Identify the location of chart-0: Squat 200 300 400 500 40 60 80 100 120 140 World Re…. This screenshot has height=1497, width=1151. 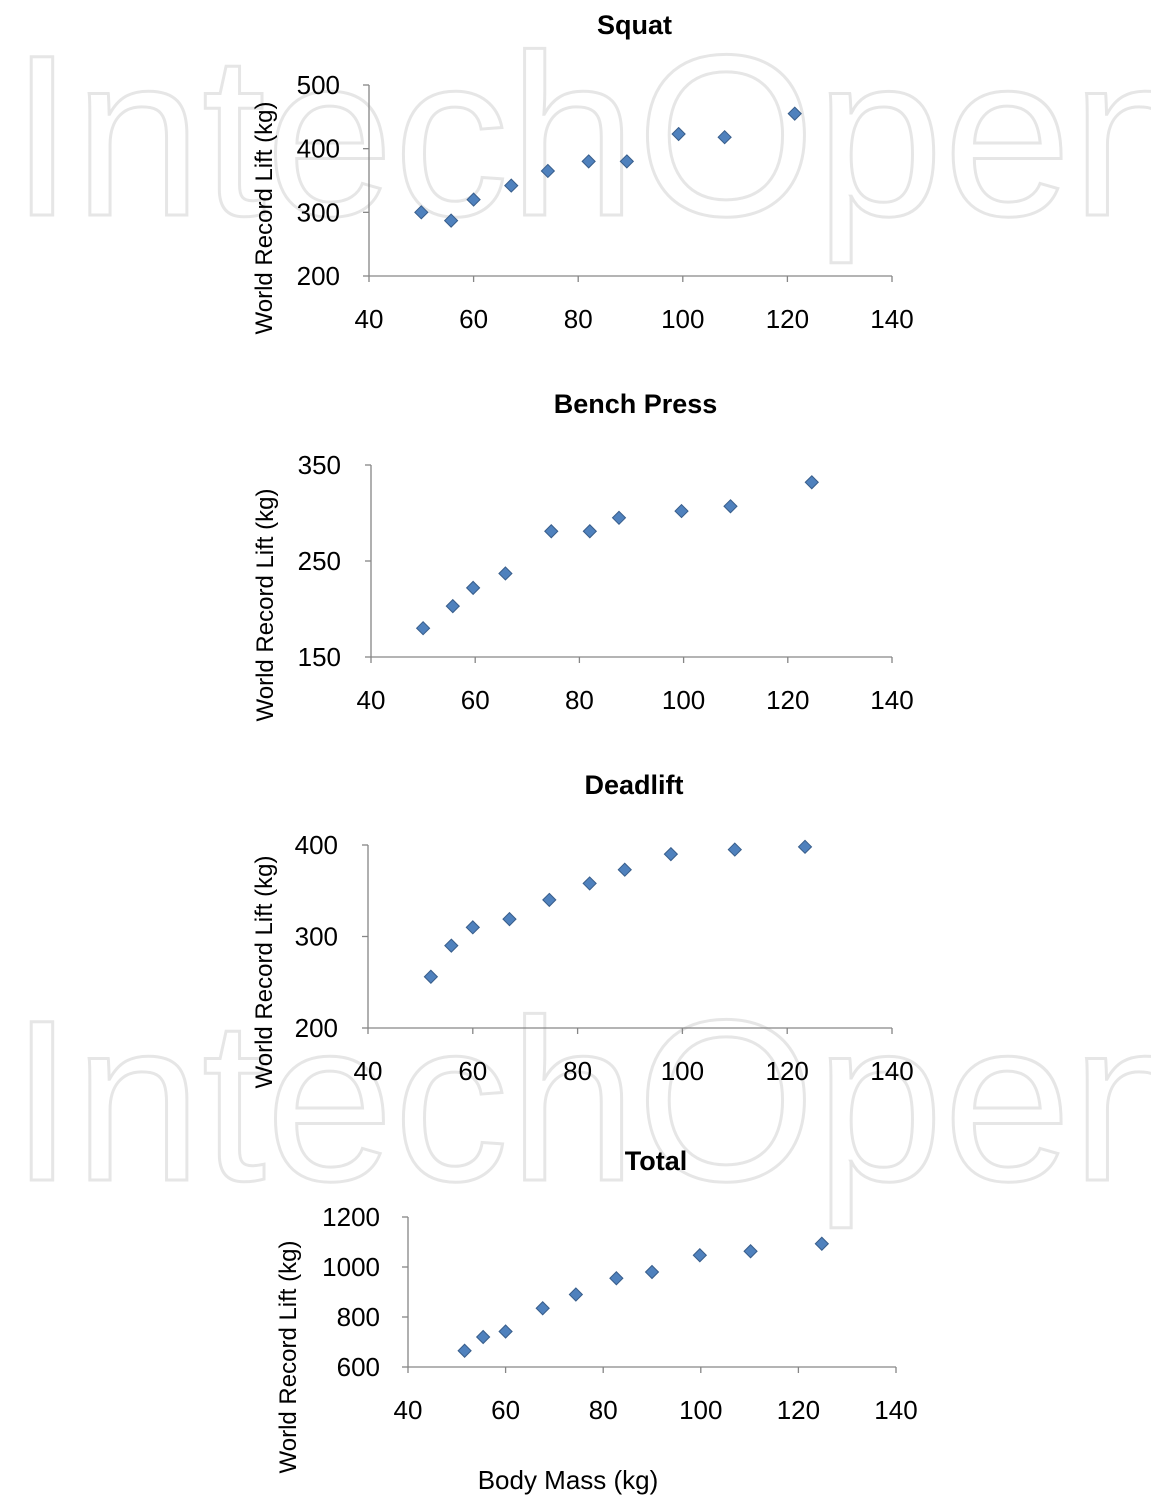
(582, 172).